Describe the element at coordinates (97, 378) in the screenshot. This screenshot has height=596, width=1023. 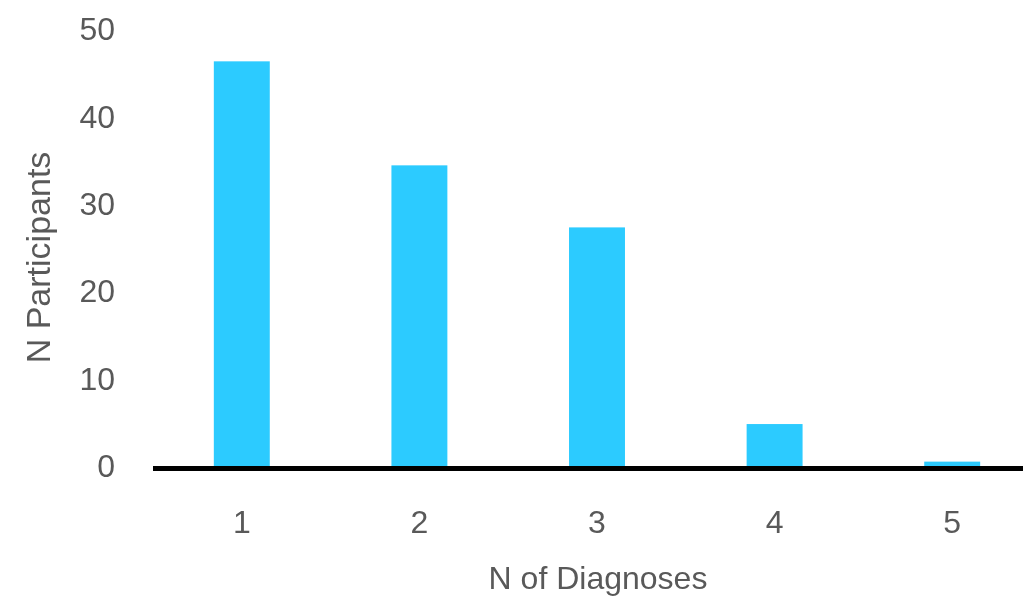
I see `y-tick-label: 10` at that location.